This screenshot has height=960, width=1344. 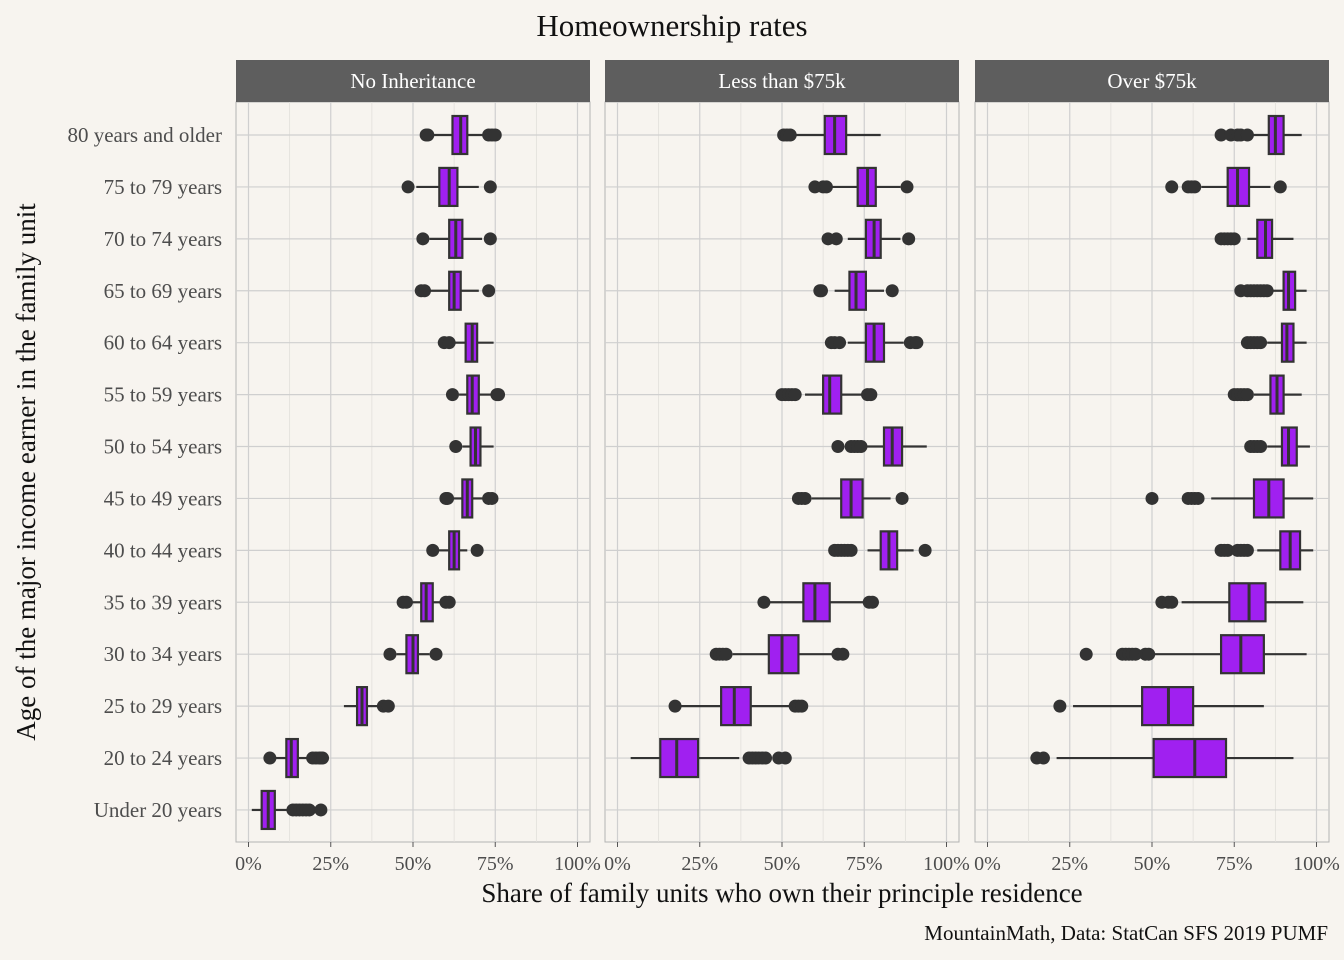 I want to click on x-tick-label: 50%, so click(x=782, y=864).